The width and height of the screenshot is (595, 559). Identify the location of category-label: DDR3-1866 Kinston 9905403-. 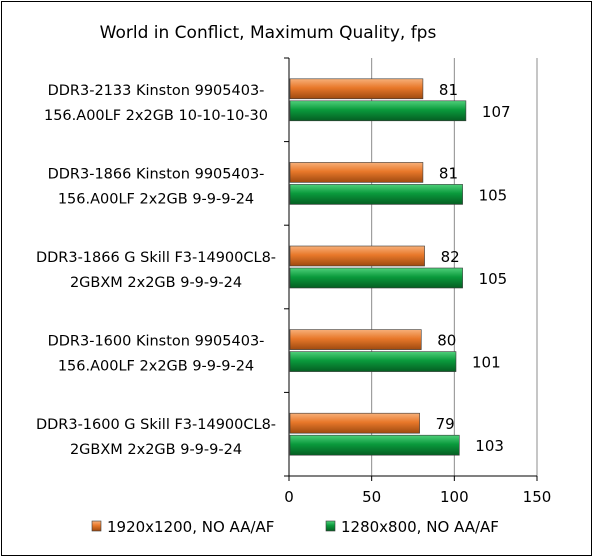
(156, 174).